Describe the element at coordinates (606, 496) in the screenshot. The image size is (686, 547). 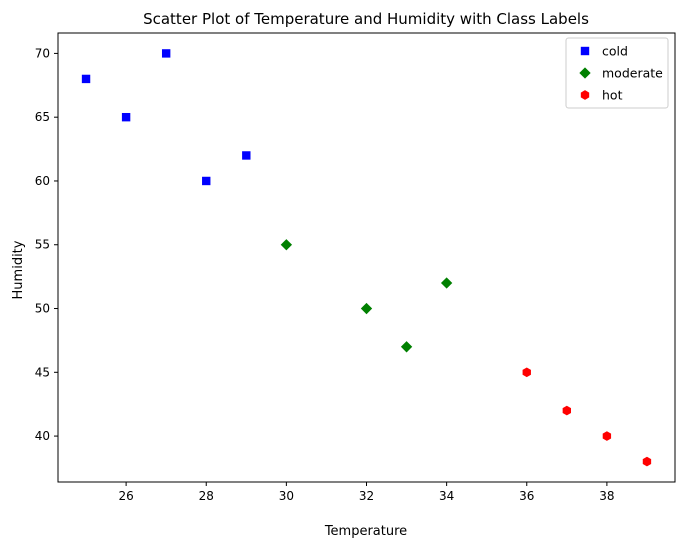
I see `x-tick-label: 38` at that location.